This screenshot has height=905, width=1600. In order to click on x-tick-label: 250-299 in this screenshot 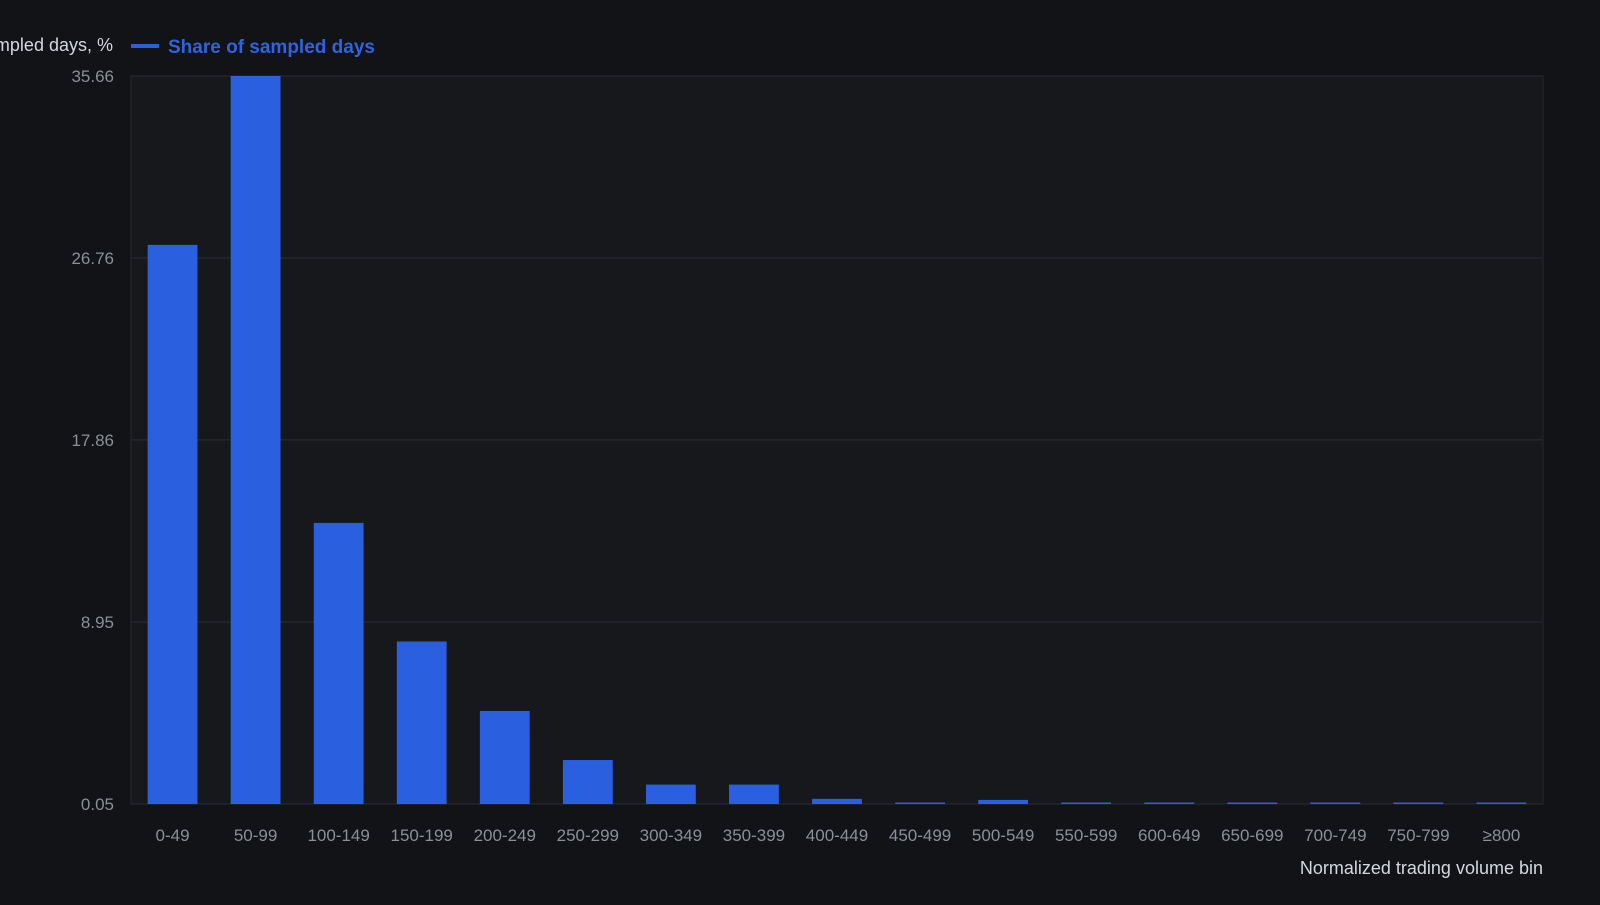, I will do `click(588, 835)`.